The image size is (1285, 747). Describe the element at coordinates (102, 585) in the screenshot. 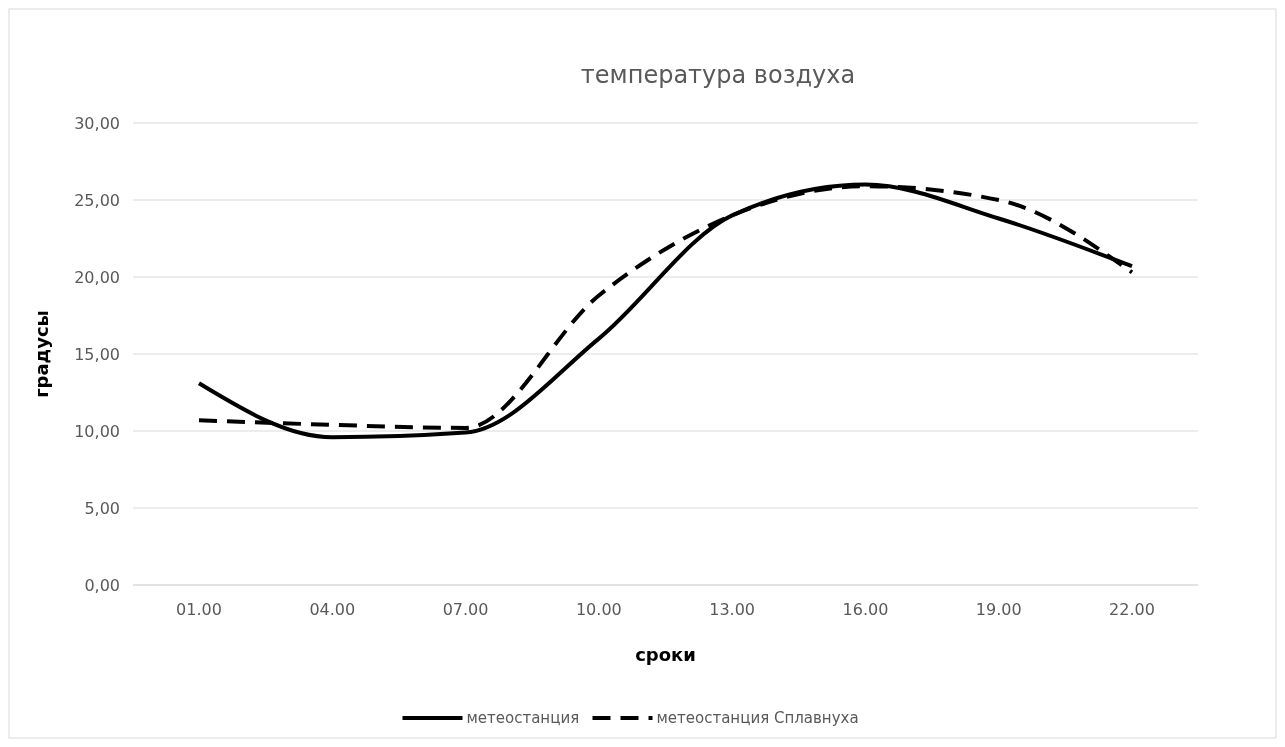

I see `y-tick-label: 0,00` at that location.